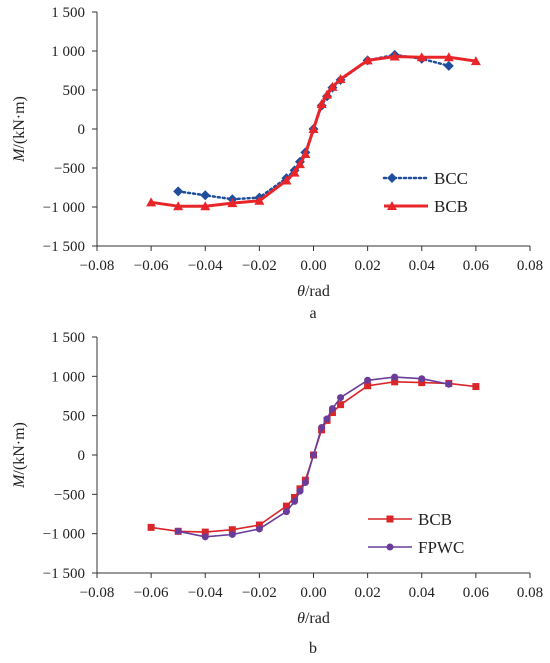  Describe the element at coordinates (441, 547) in the screenshot. I see `chart-b-legend-label: FPWC` at that location.